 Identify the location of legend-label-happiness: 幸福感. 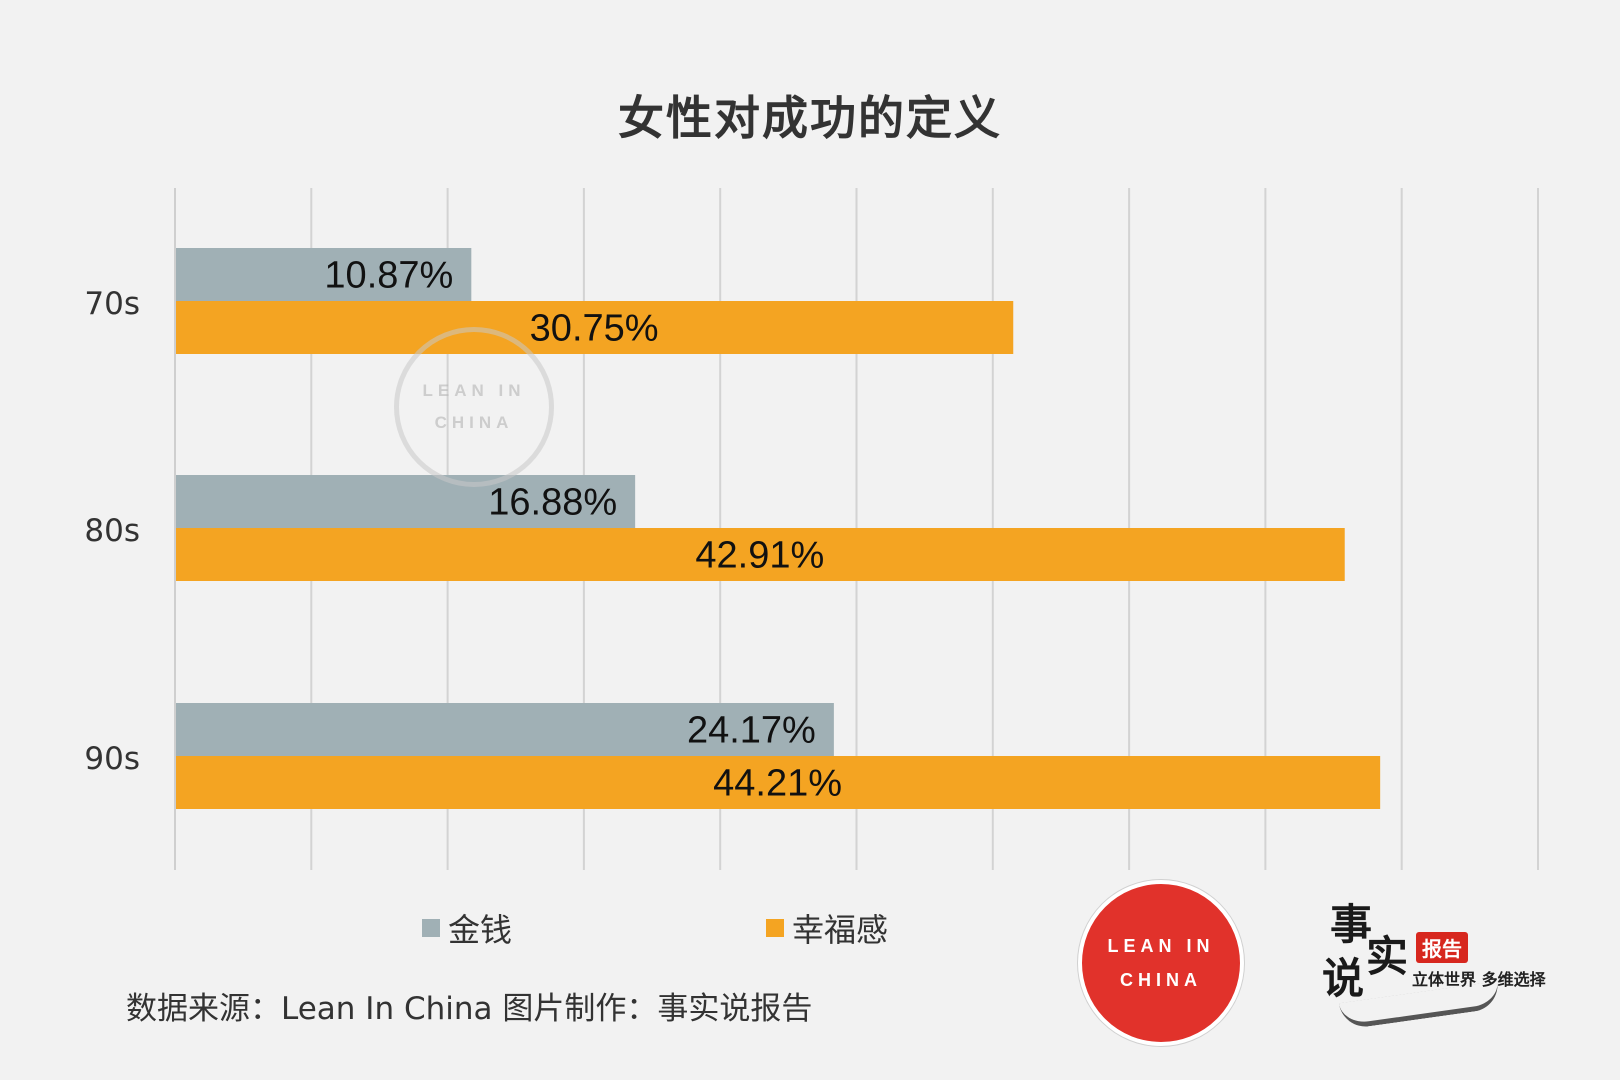
(840, 930).